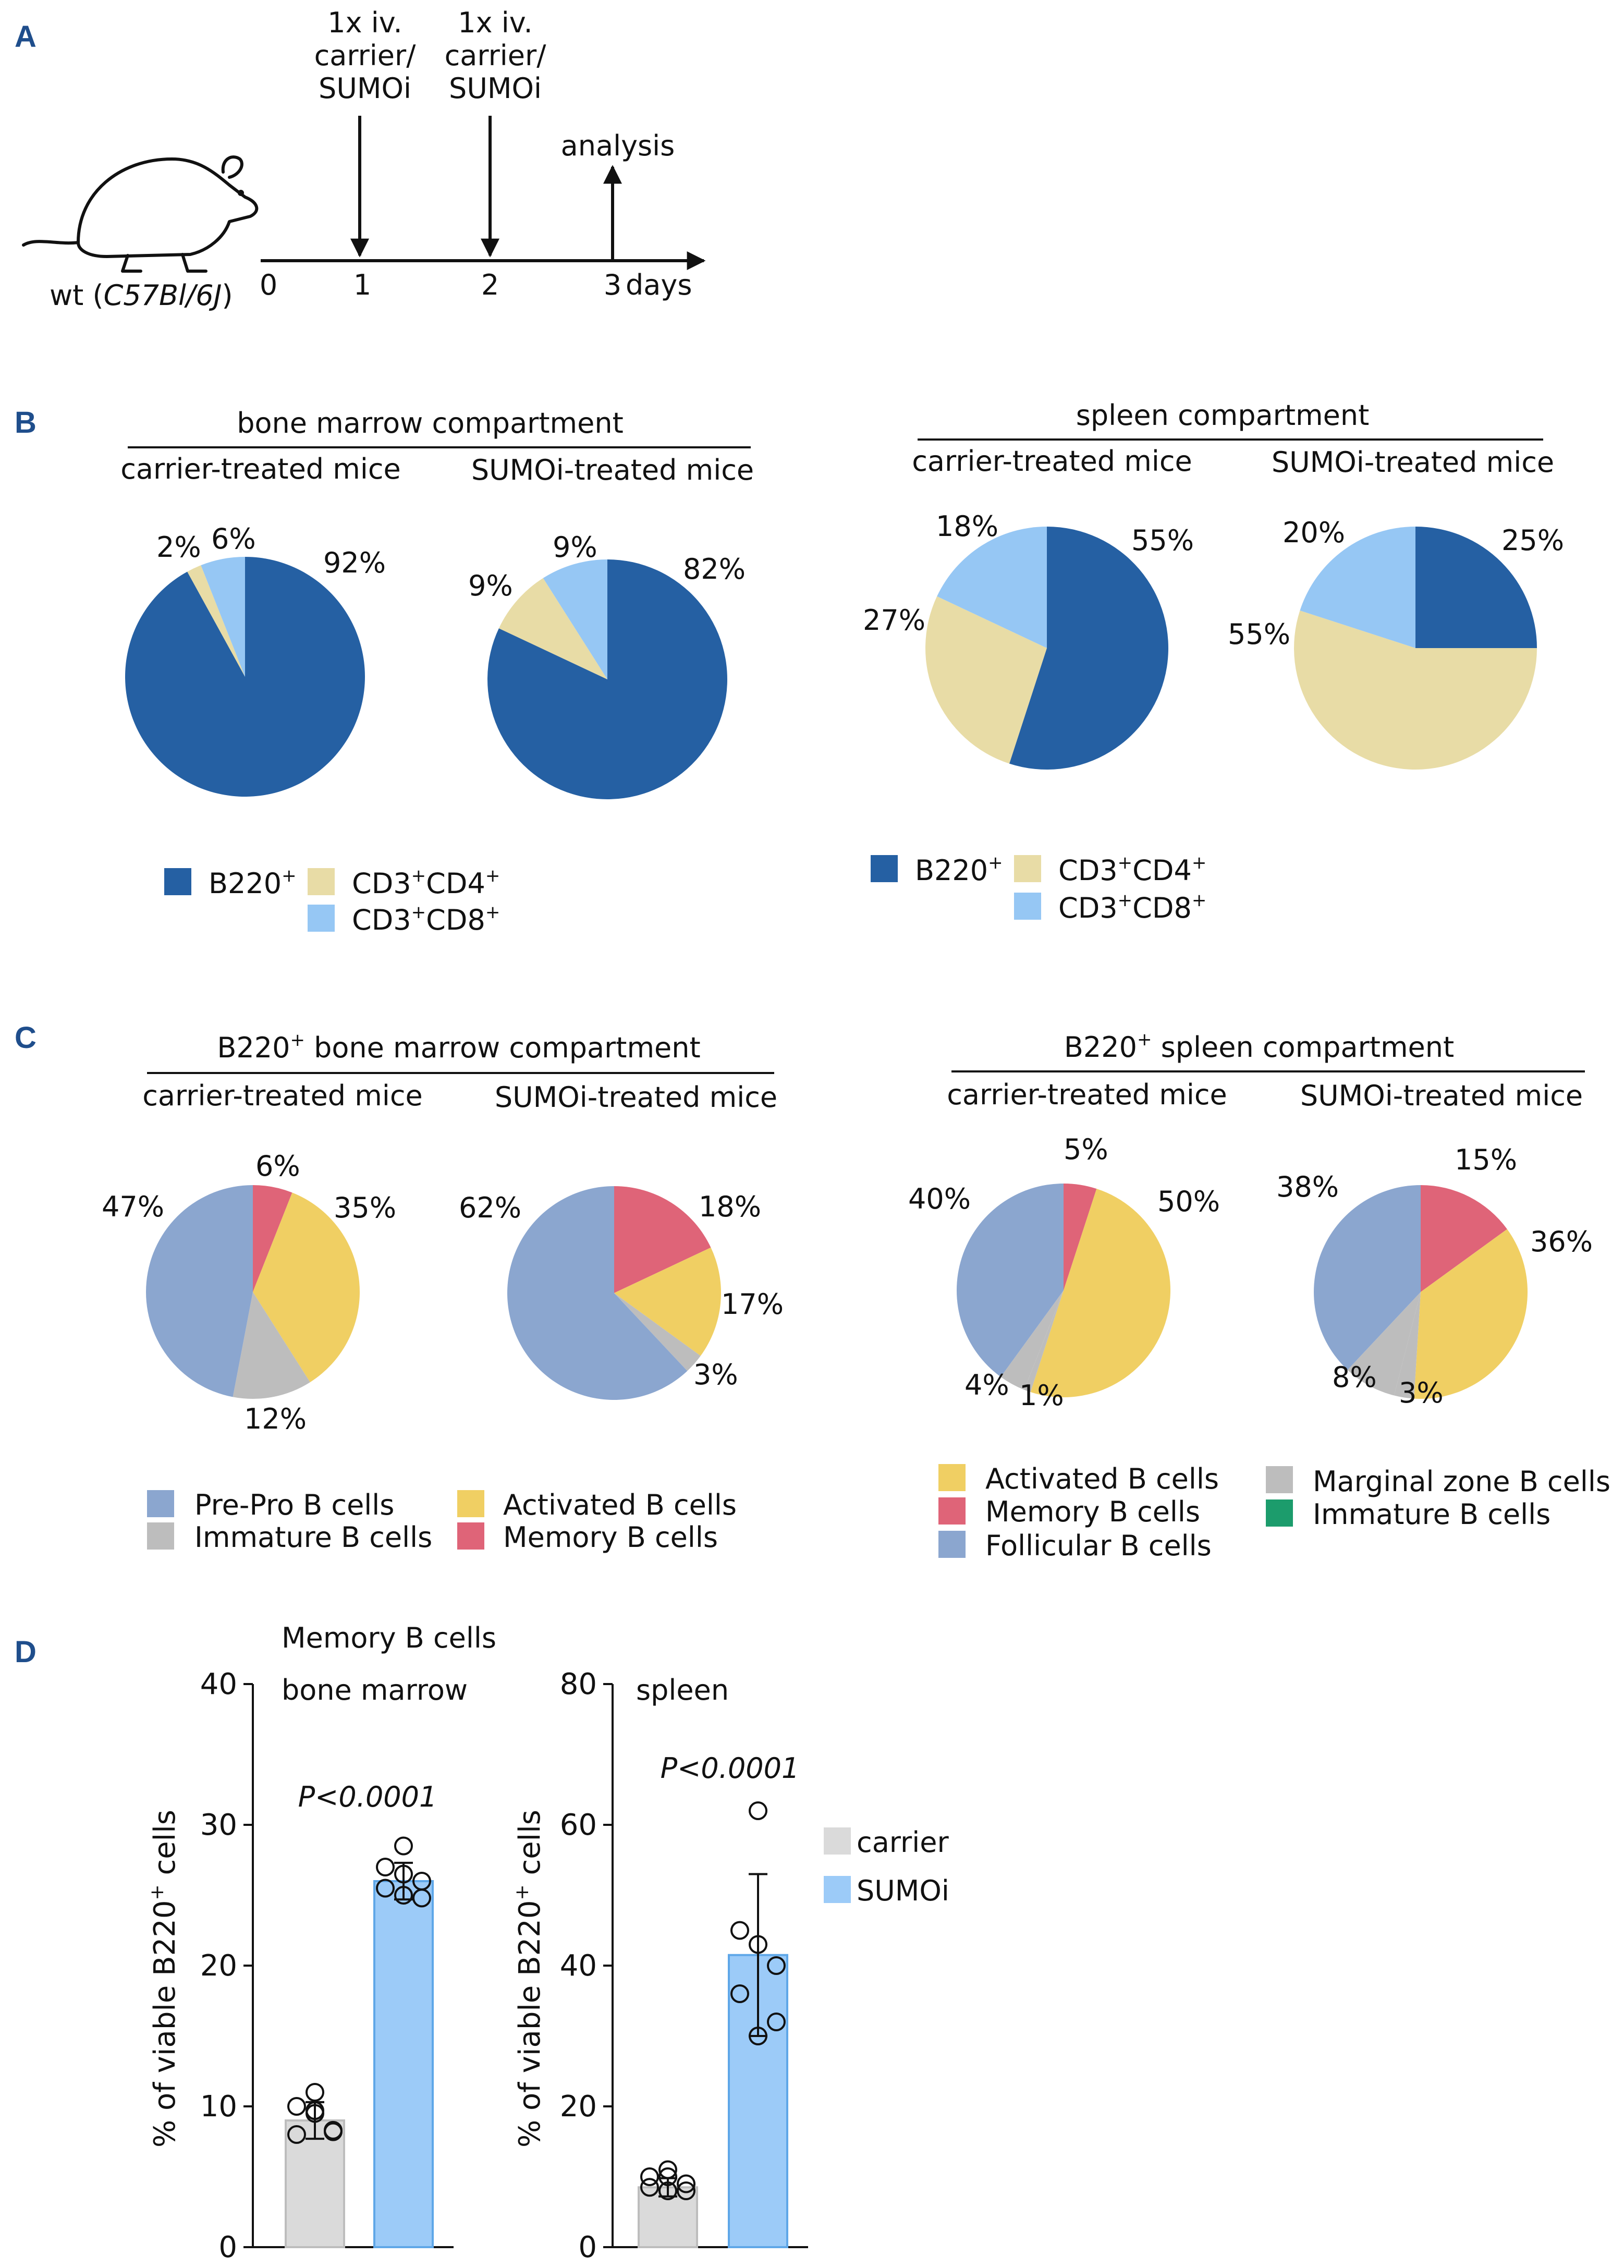 The height and width of the screenshot is (2268, 1624). Describe the element at coordinates (575, 547) in the screenshot. I see `pie-b-bm-sumoi-label-cd8: 9%` at that location.